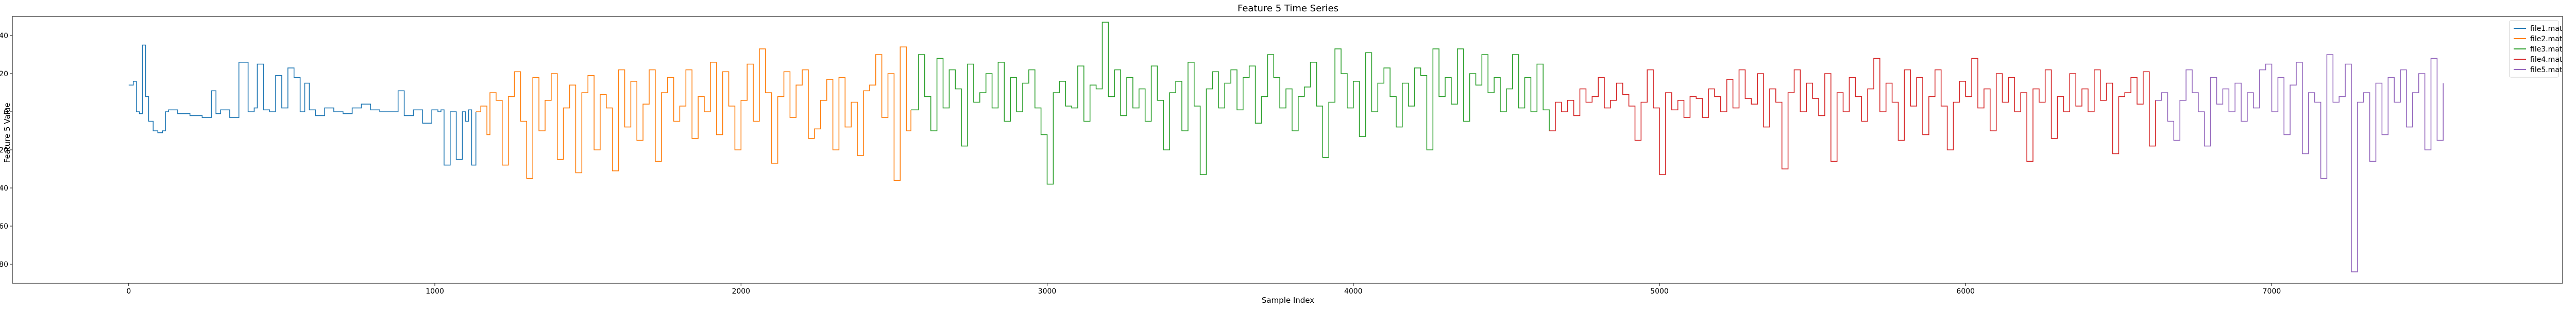 This screenshot has height=309, width=2576. Describe the element at coordinates (6, 112) in the screenshot. I see `y-tick-label-4: 0` at that location.